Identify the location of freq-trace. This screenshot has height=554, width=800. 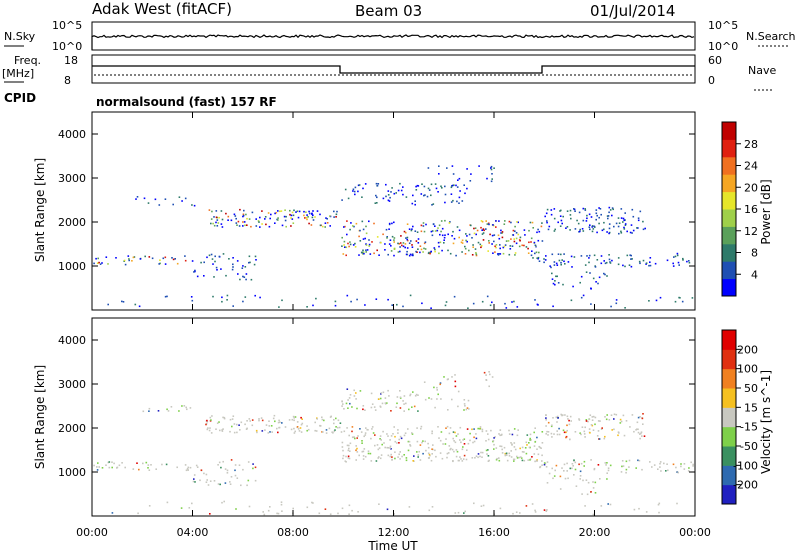
(393, 69).